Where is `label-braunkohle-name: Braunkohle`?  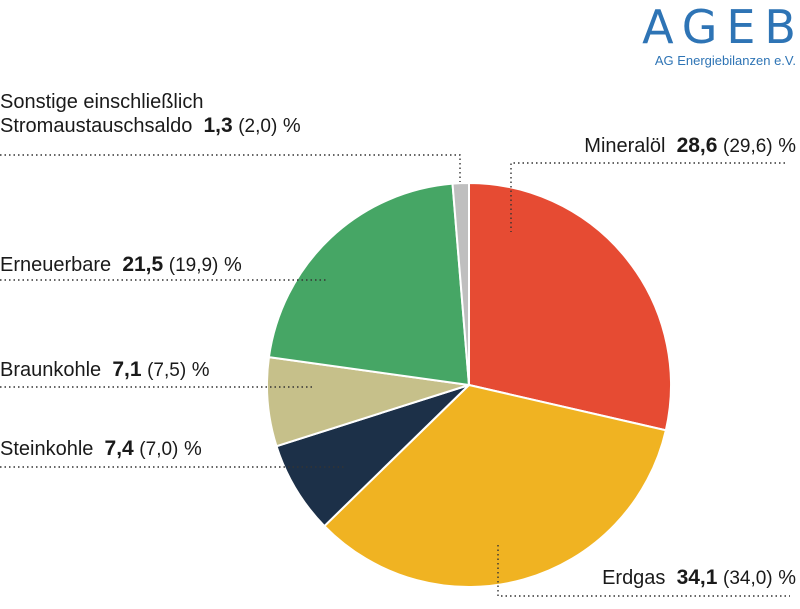 label-braunkohle-name: Braunkohle is located at coordinates (51, 370).